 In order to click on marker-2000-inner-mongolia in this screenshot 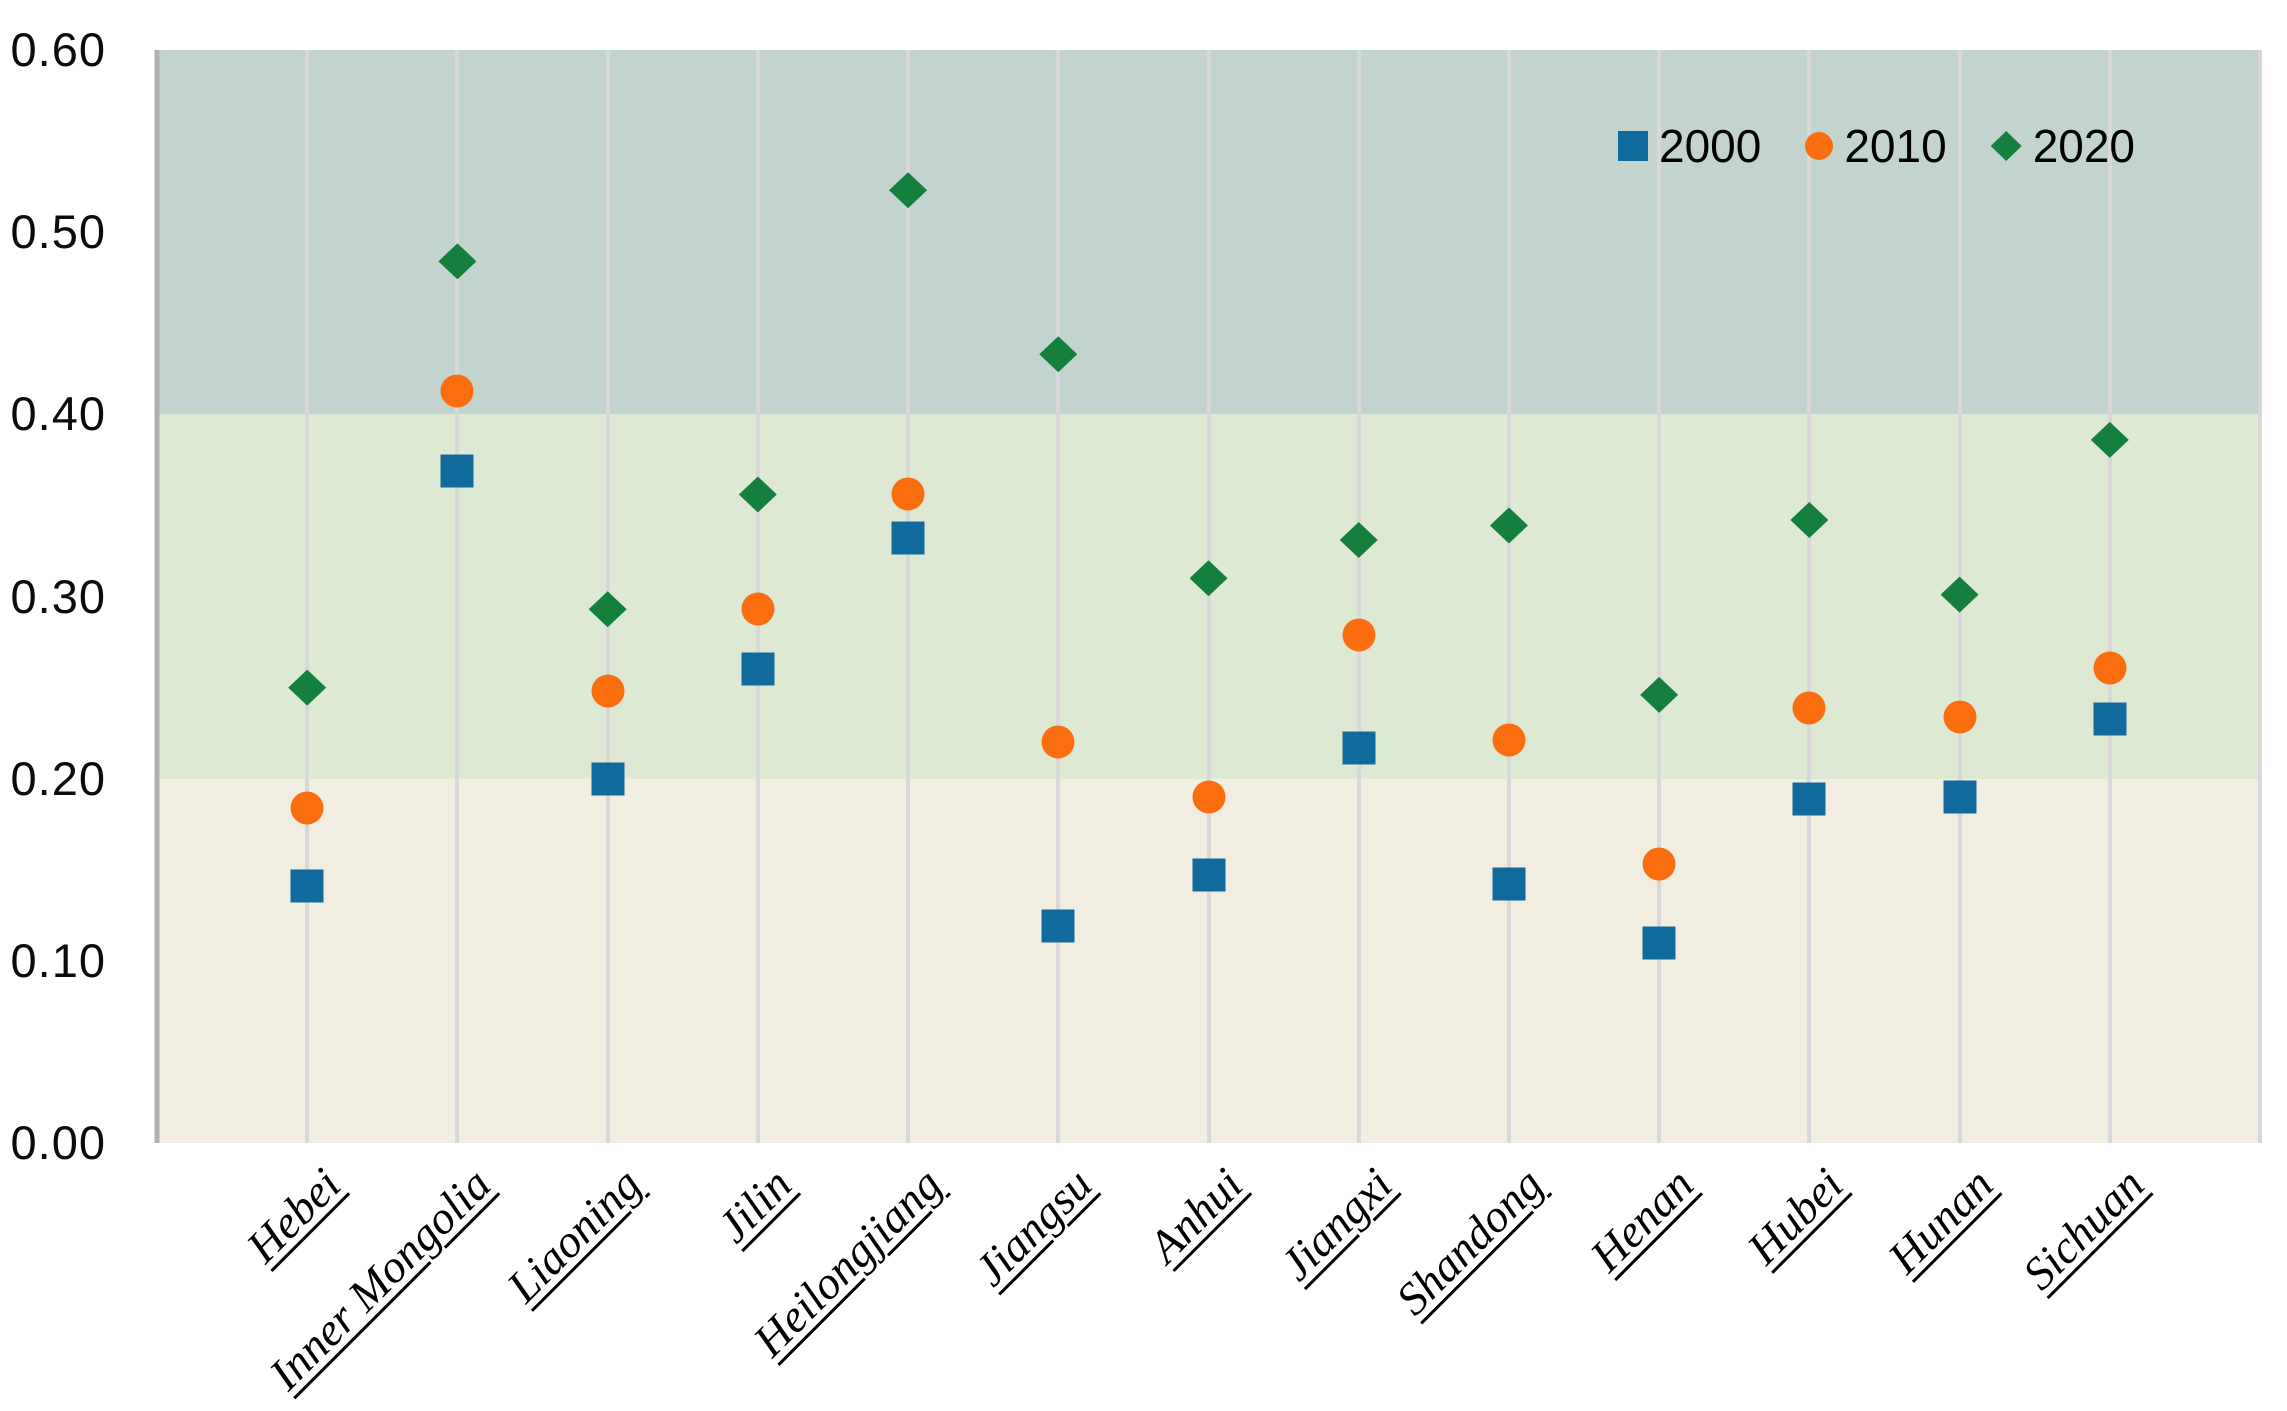, I will do `click(457, 471)`.